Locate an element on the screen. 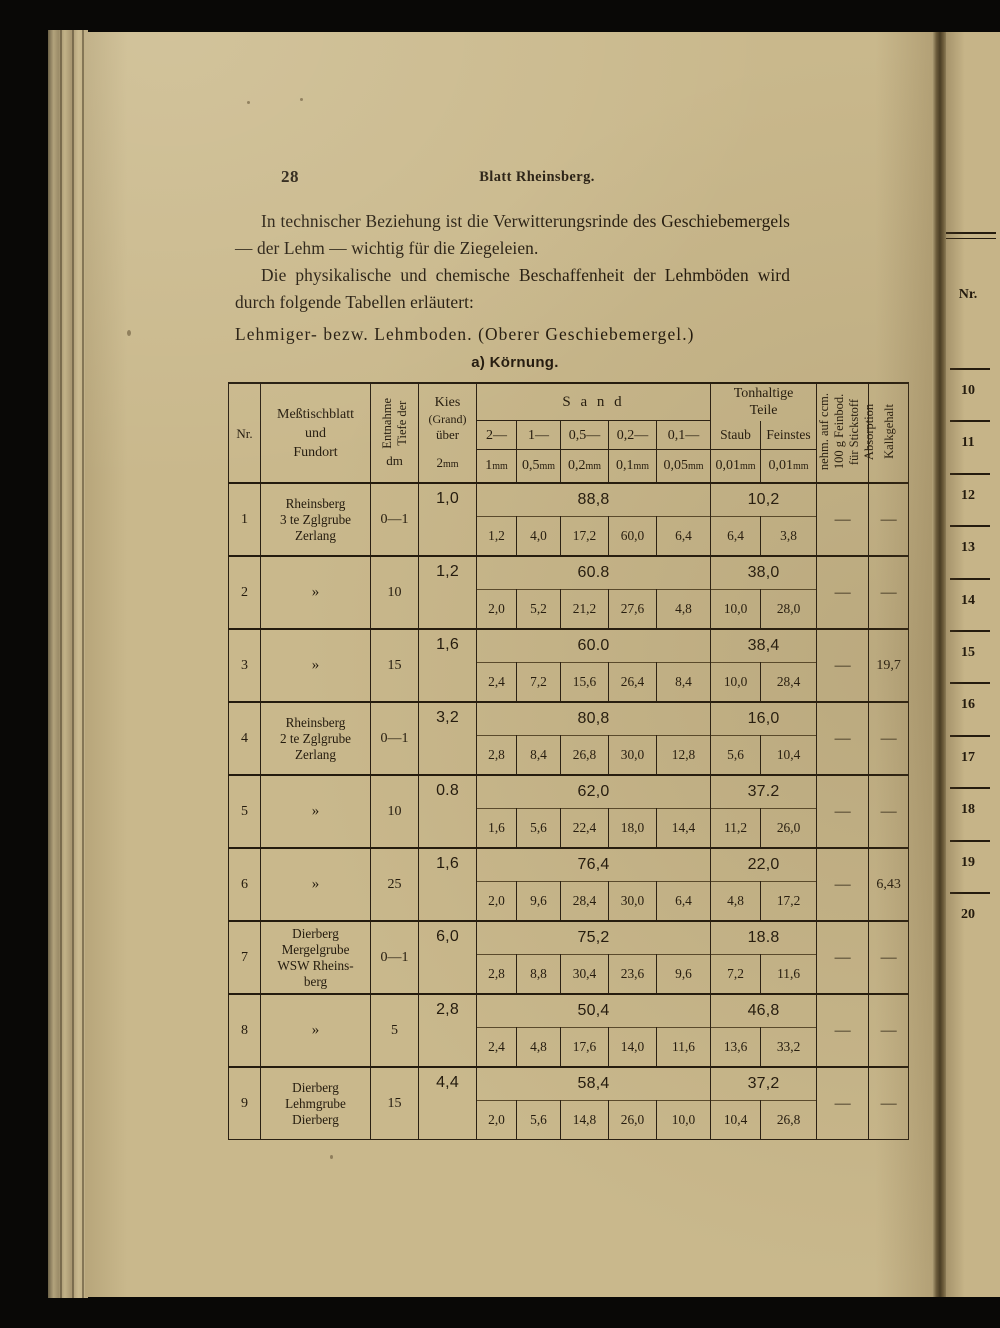 The width and height of the screenshot is (1000, 1328). cell-clay-total: 18.8 is located at coordinates (764, 937).